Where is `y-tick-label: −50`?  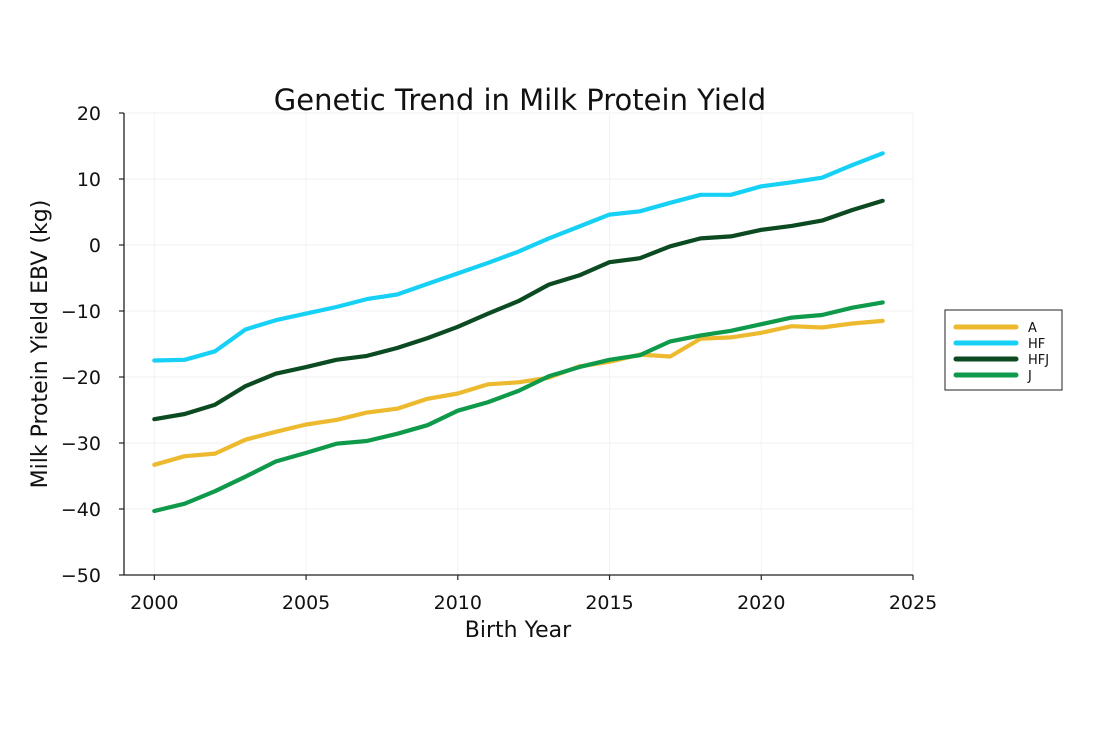 y-tick-label: −50 is located at coordinates (81, 576).